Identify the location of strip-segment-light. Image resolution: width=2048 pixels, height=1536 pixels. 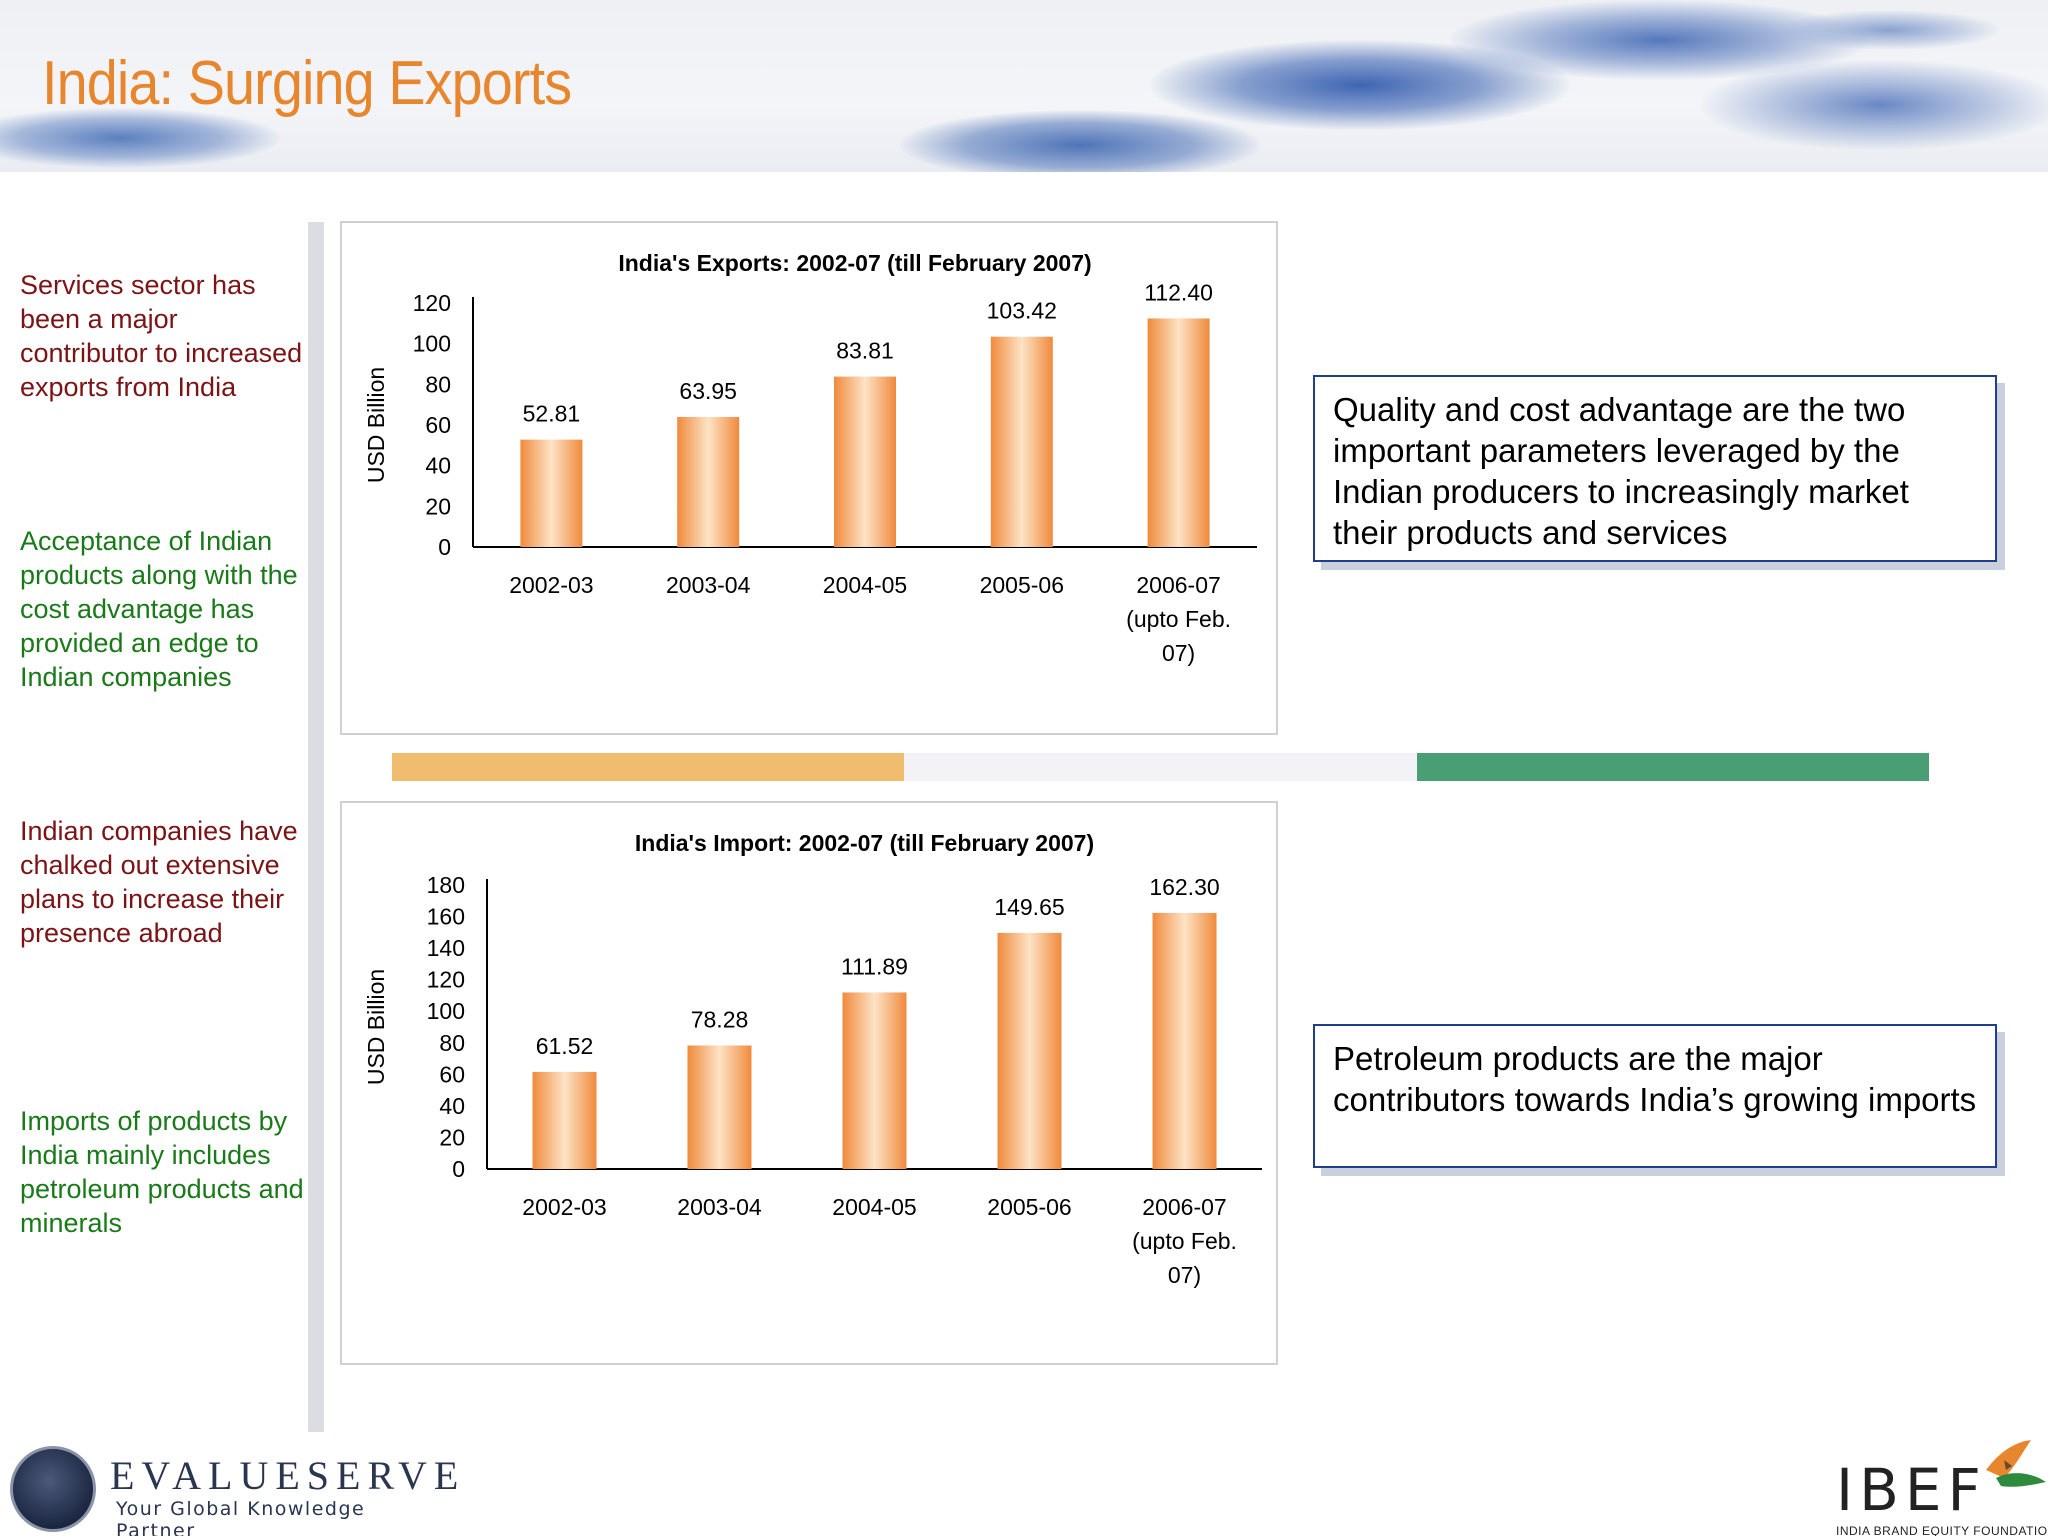
(1160, 767).